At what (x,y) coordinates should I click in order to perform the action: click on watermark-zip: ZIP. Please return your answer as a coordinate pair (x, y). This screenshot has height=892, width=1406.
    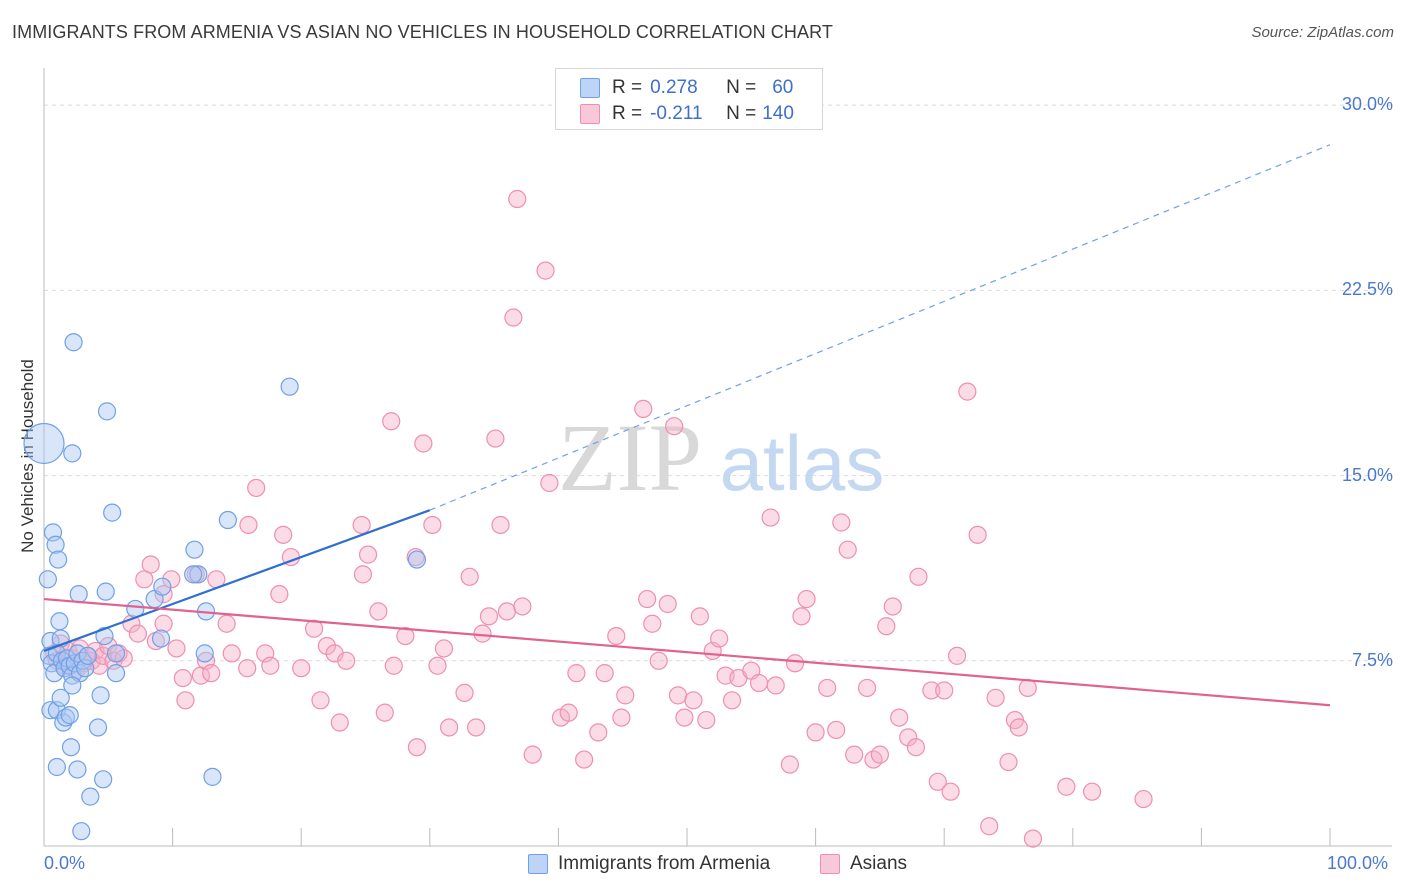
    Looking at the image, I should click on (630, 457).